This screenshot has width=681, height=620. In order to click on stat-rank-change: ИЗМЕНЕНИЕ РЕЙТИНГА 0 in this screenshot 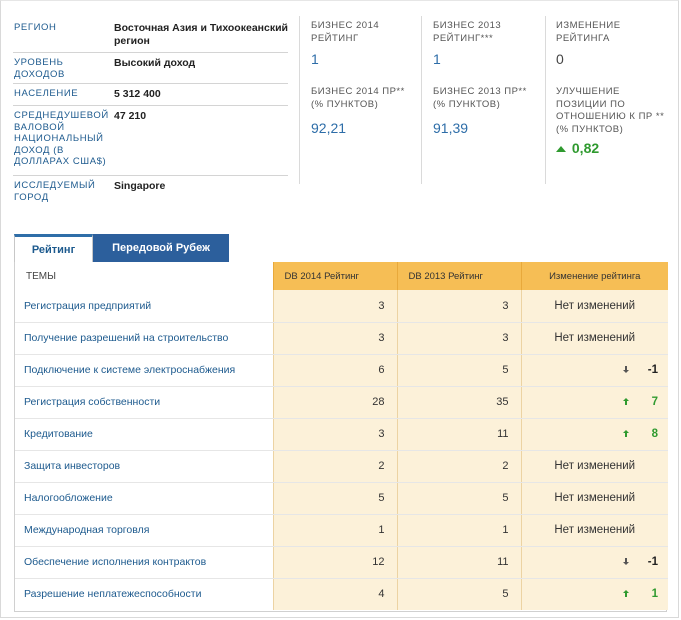, I will do `click(610, 43)`.